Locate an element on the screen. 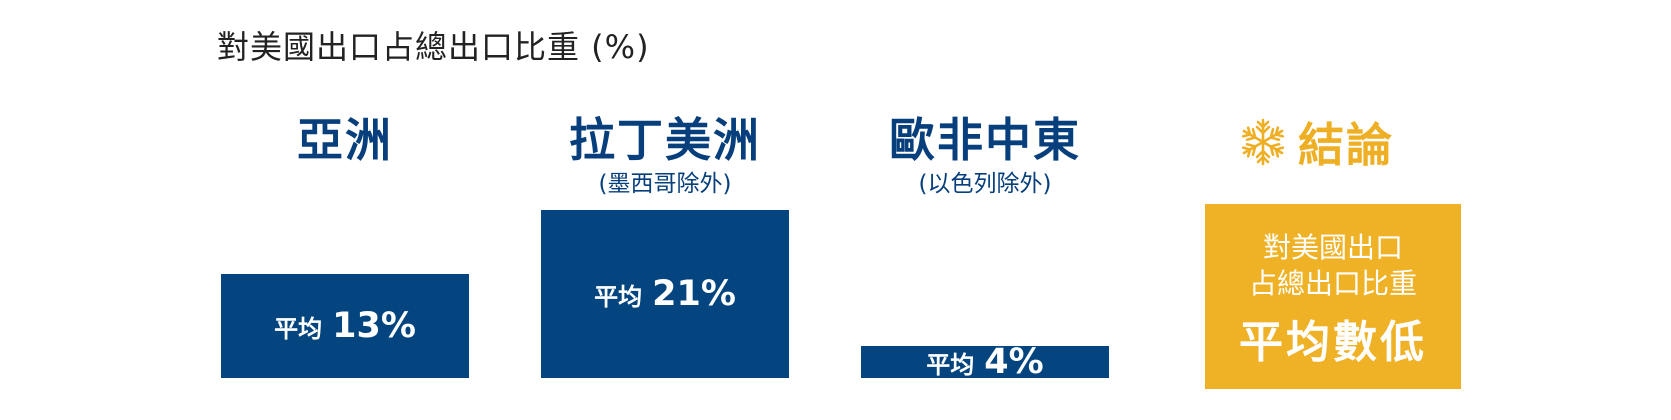 Image resolution: width=1671 pixels, height=420 pixels. bar: 平均 4% is located at coordinates (985, 362).